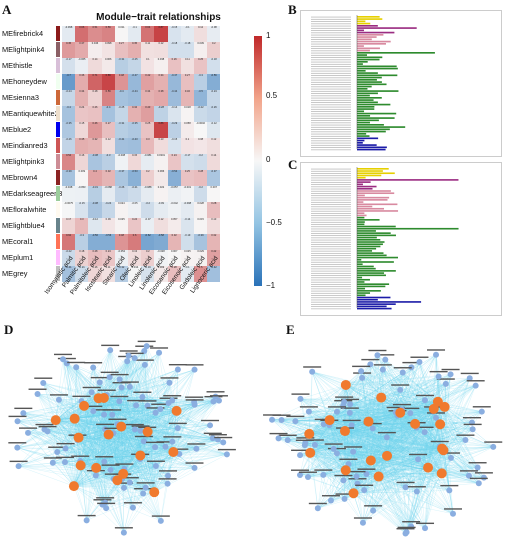  I want to click on heatmap-cell: 0.12, so click(161, 226).